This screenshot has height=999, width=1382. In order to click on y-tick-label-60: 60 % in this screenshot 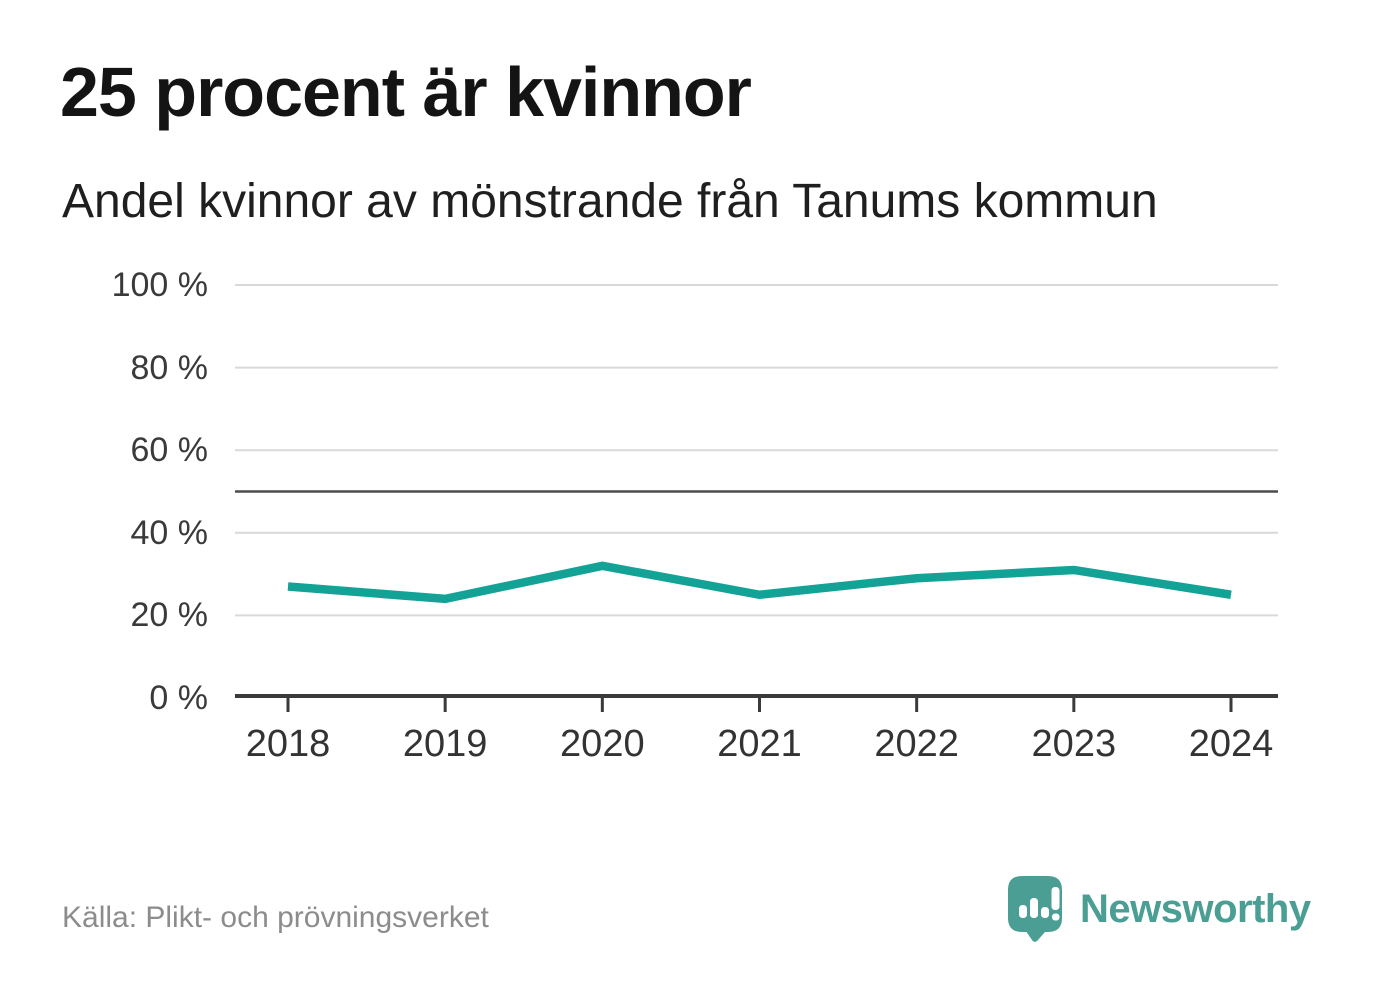, I will do `click(169, 450)`.